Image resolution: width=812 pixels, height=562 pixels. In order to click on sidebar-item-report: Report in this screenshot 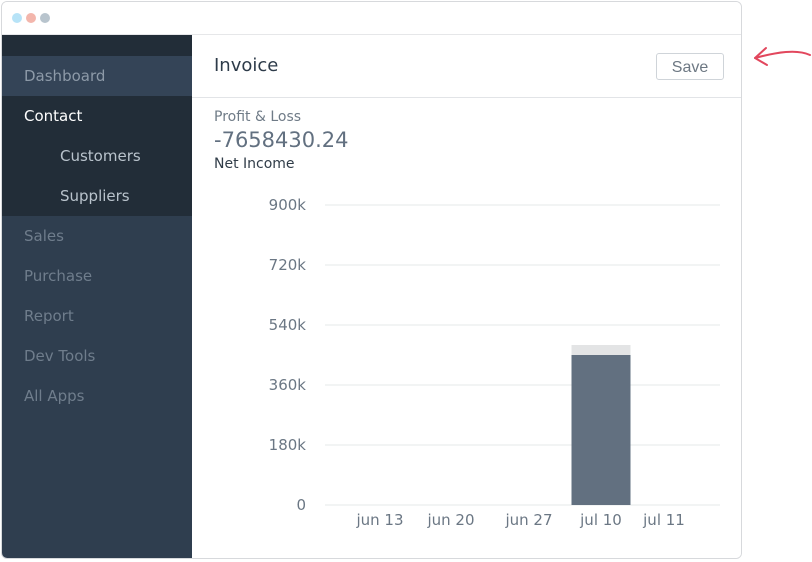, I will do `click(49, 316)`.